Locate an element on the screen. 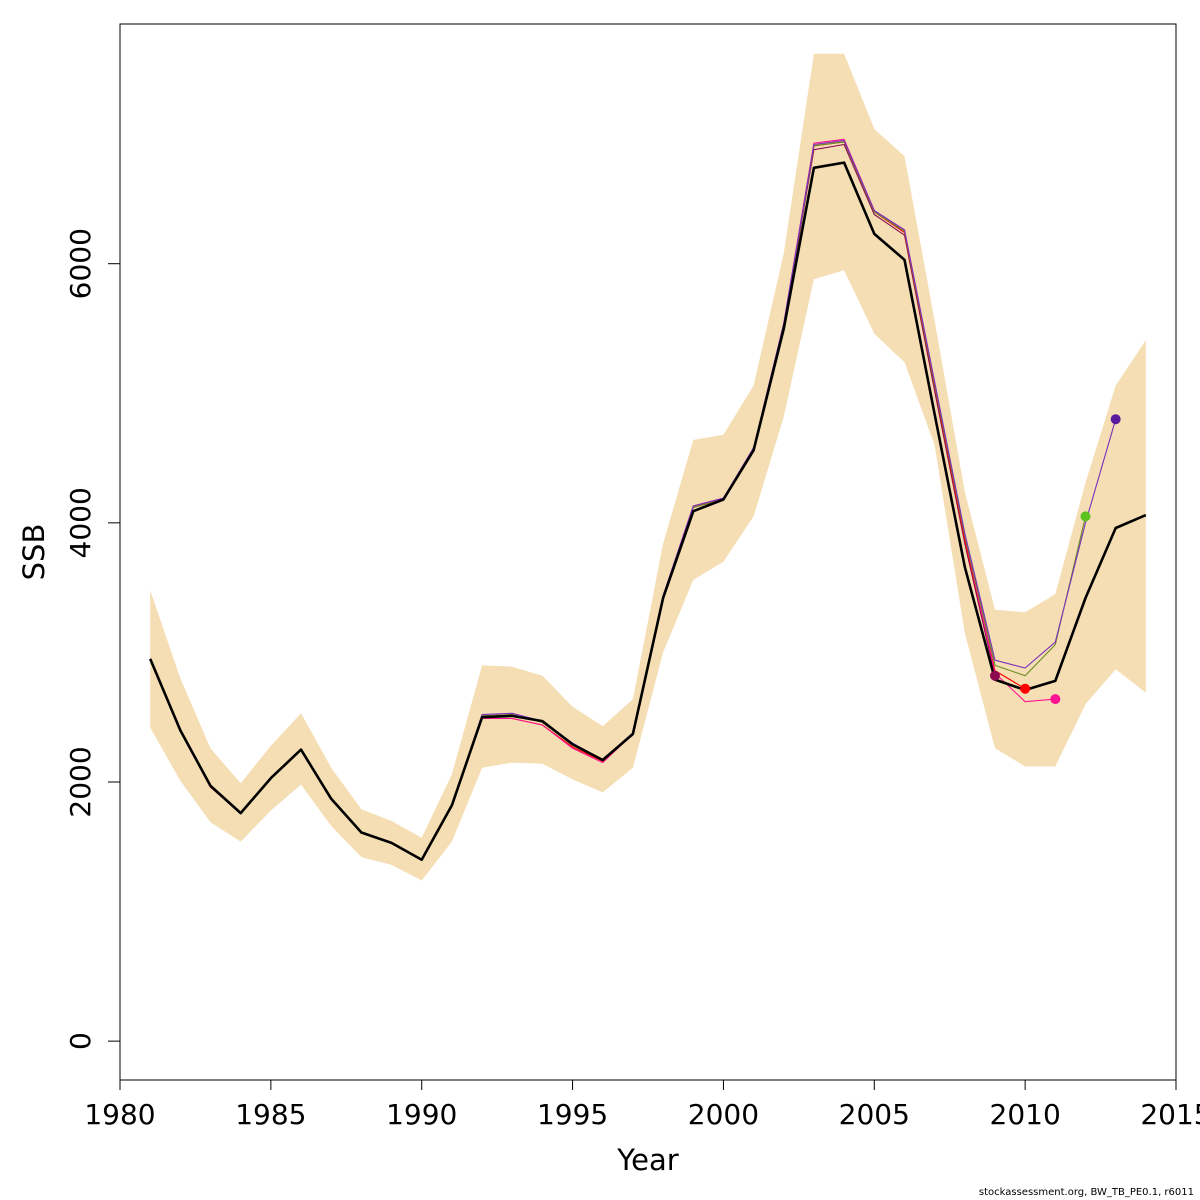 The height and width of the screenshot is (1200, 1200). y-tick-label: 0 is located at coordinates (80, 1041).